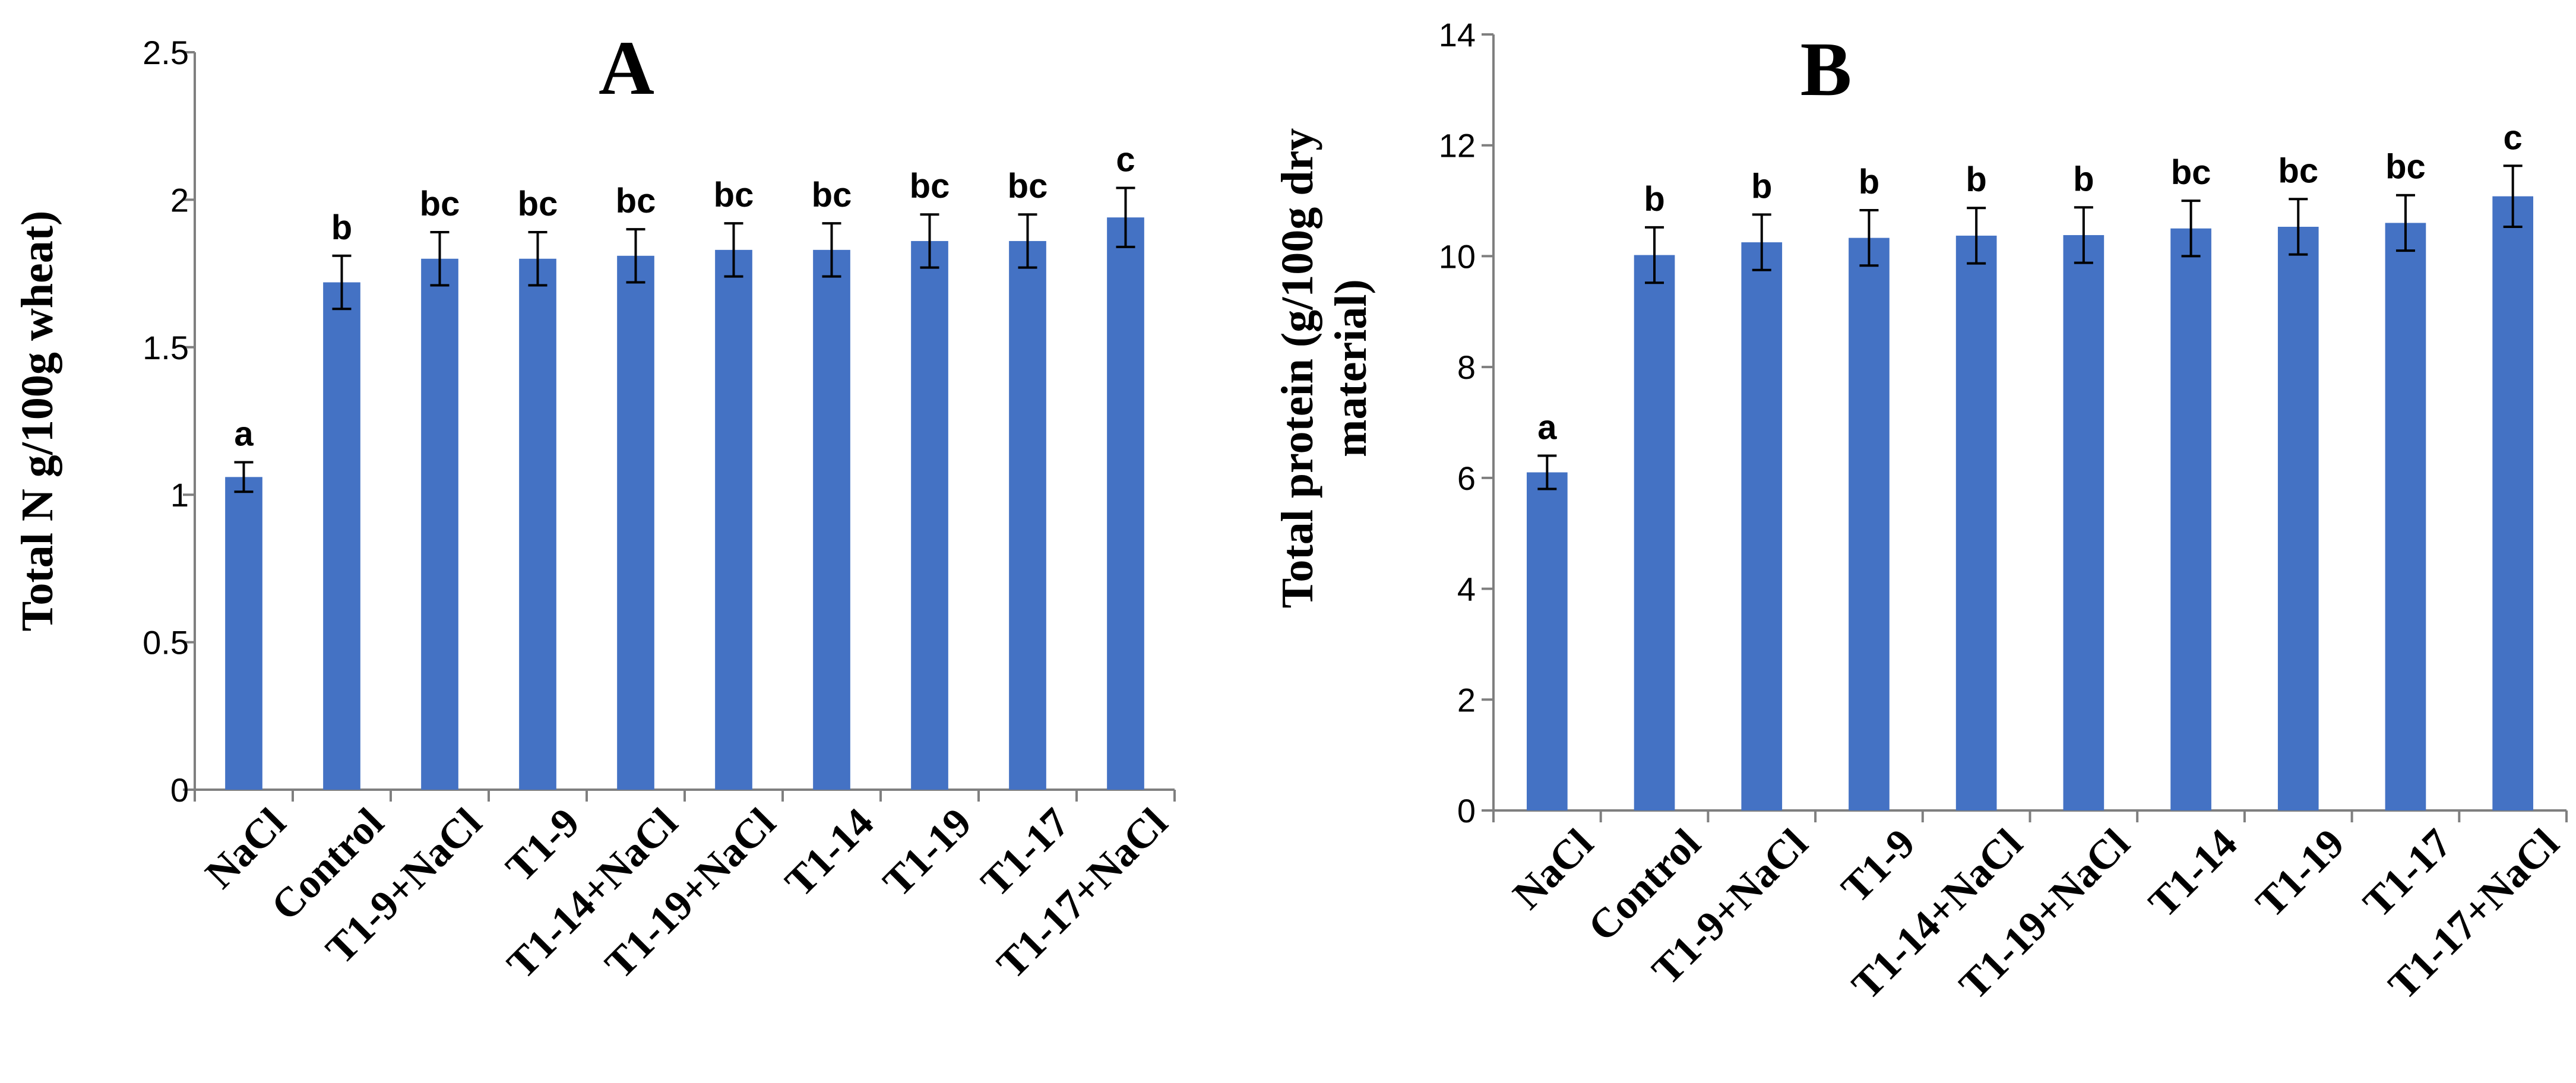 This screenshot has width=2576, height=1083. I want to click on panel-title: A, so click(626, 68).